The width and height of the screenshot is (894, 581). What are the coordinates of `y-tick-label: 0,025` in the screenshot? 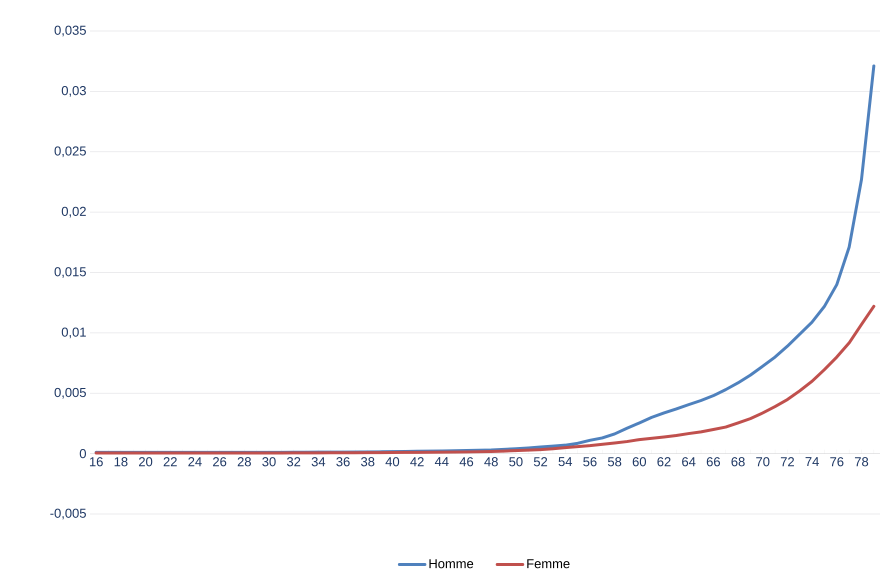 It's located at (70, 152).